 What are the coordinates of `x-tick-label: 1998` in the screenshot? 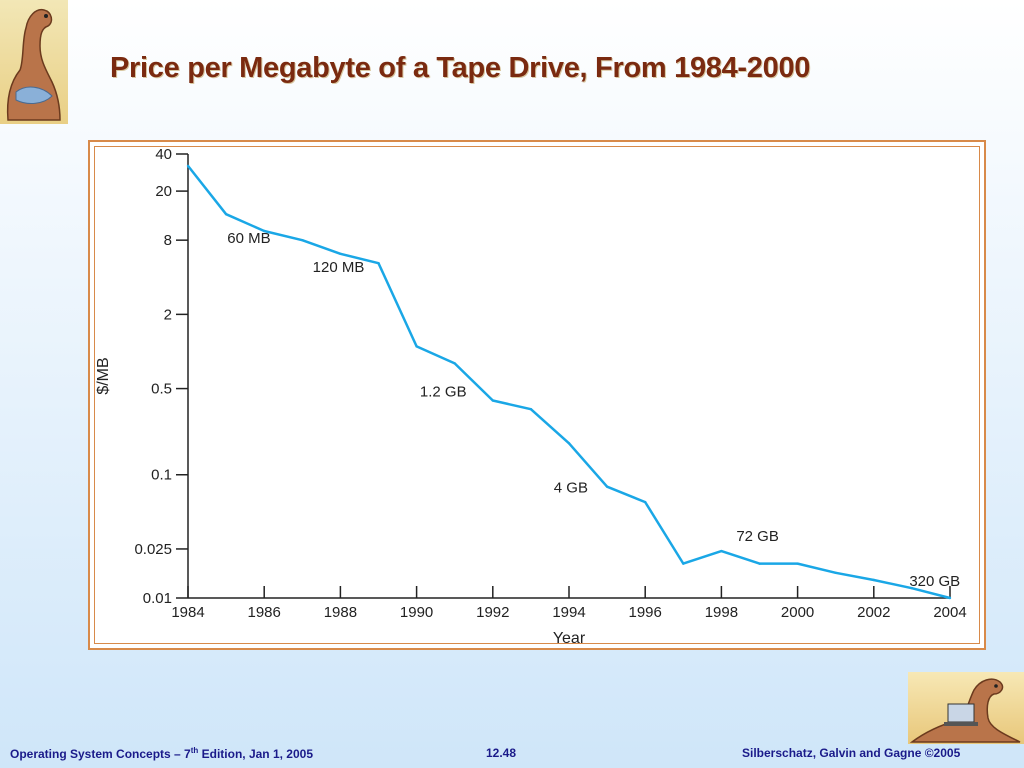 It's located at (721, 612).